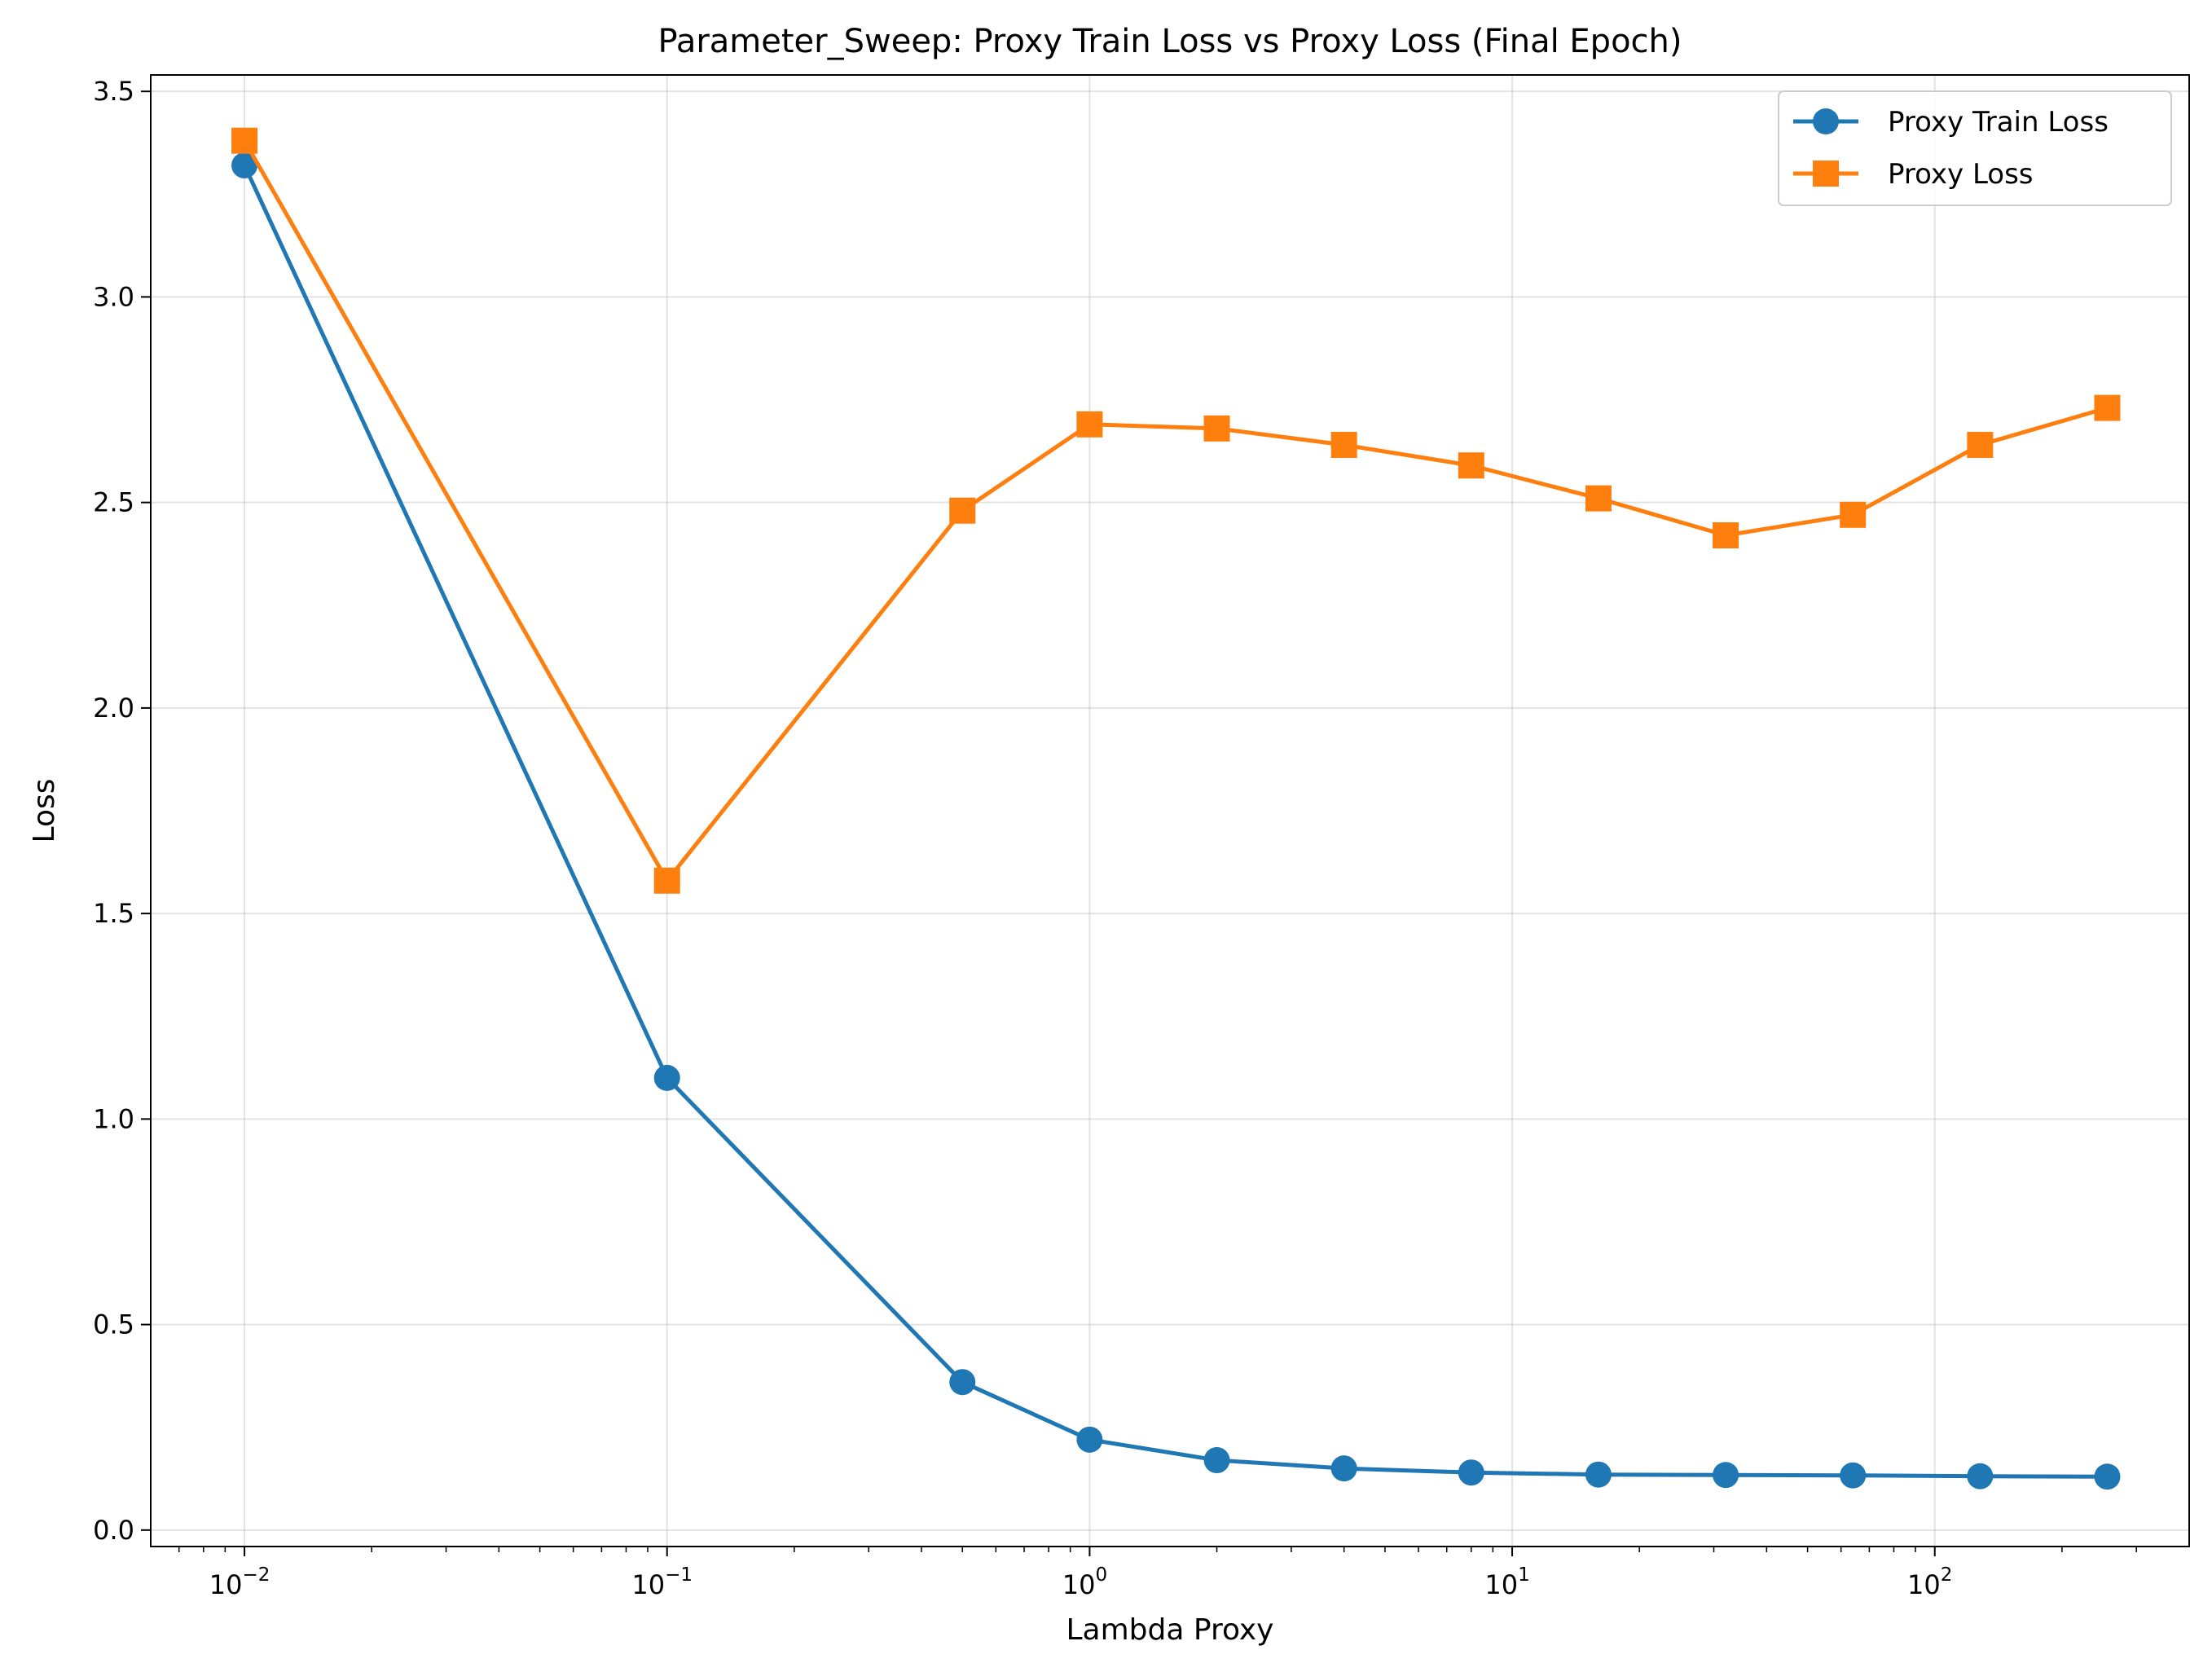 The width and height of the screenshot is (2212, 1672). I want to click on y-tick-label: 2.0, so click(113, 708).